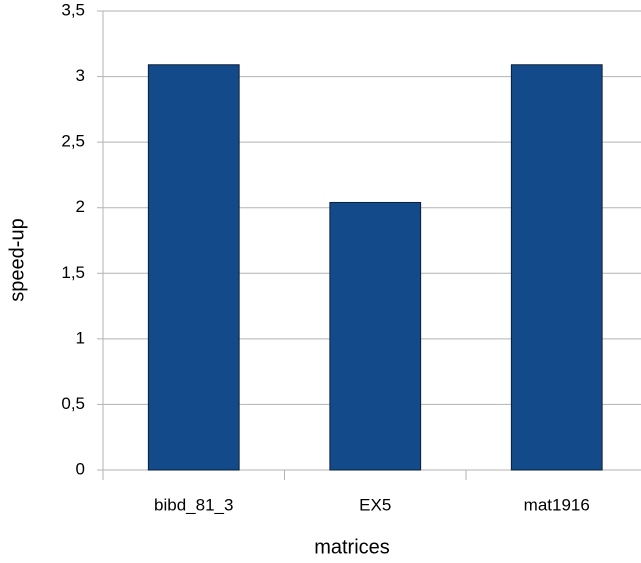  Describe the element at coordinates (17, 259) in the screenshot. I see `y-axis-label: speed-up` at that location.